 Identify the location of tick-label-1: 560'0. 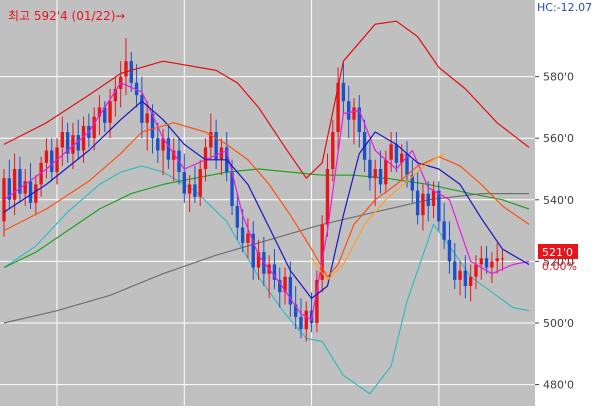
(558, 138).